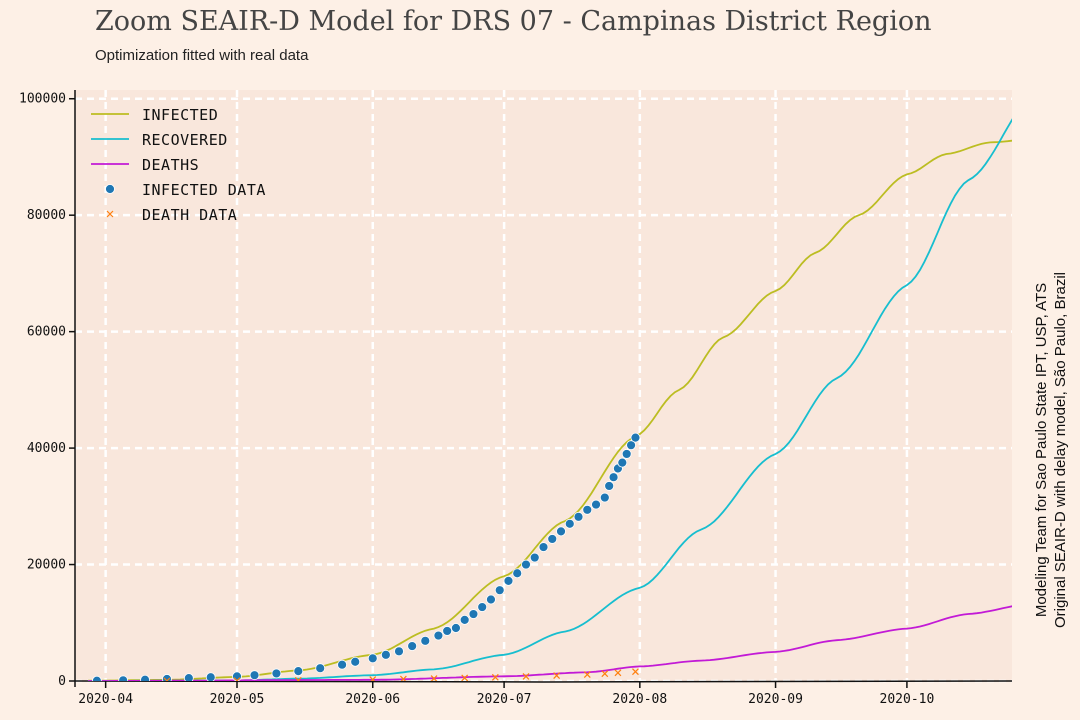 This screenshot has height=720, width=1080. Describe the element at coordinates (47, 390) in the screenshot. I see `y-axis-ticks: 0 20000 40000 60000 80000 100000` at that location.